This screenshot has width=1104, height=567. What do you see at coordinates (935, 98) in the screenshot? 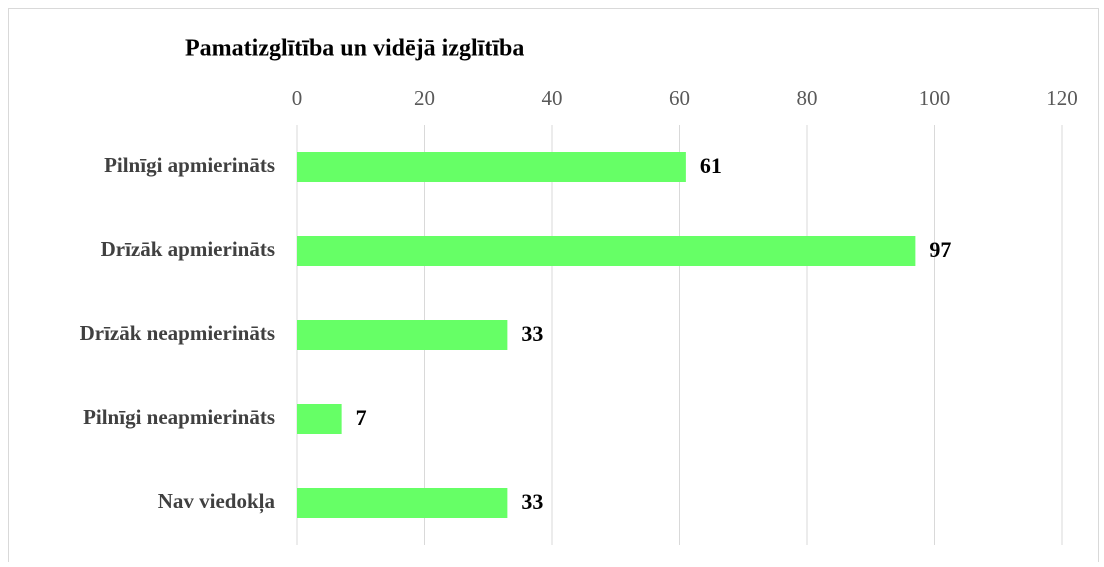
I see `x-tick-label: 100` at bounding box center [935, 98].